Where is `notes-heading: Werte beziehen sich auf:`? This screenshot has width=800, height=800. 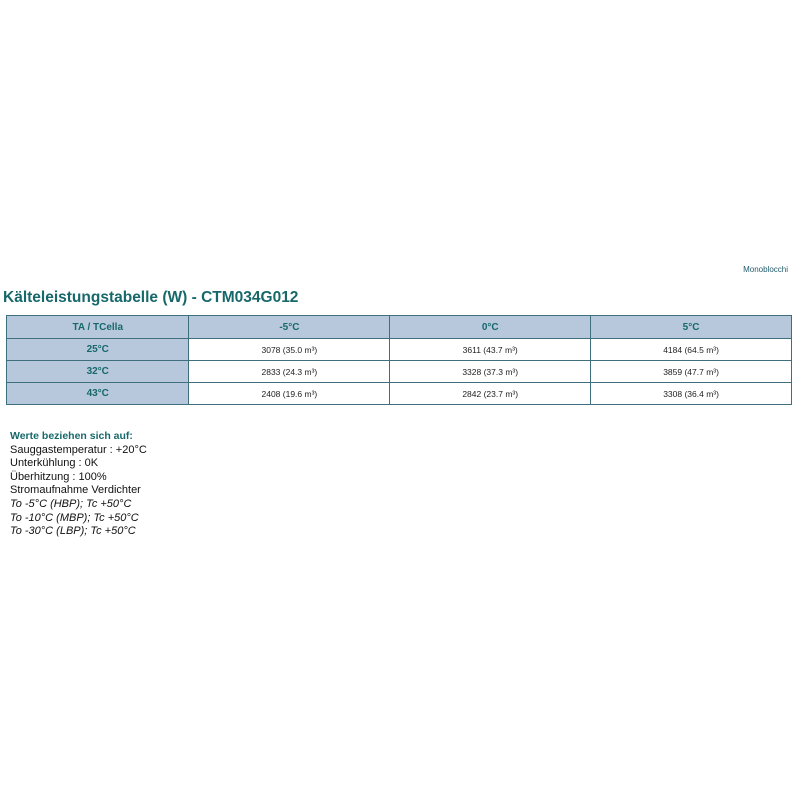
notes-heading: Werte beziehen sich auf: is located at coordinates (71, 436).